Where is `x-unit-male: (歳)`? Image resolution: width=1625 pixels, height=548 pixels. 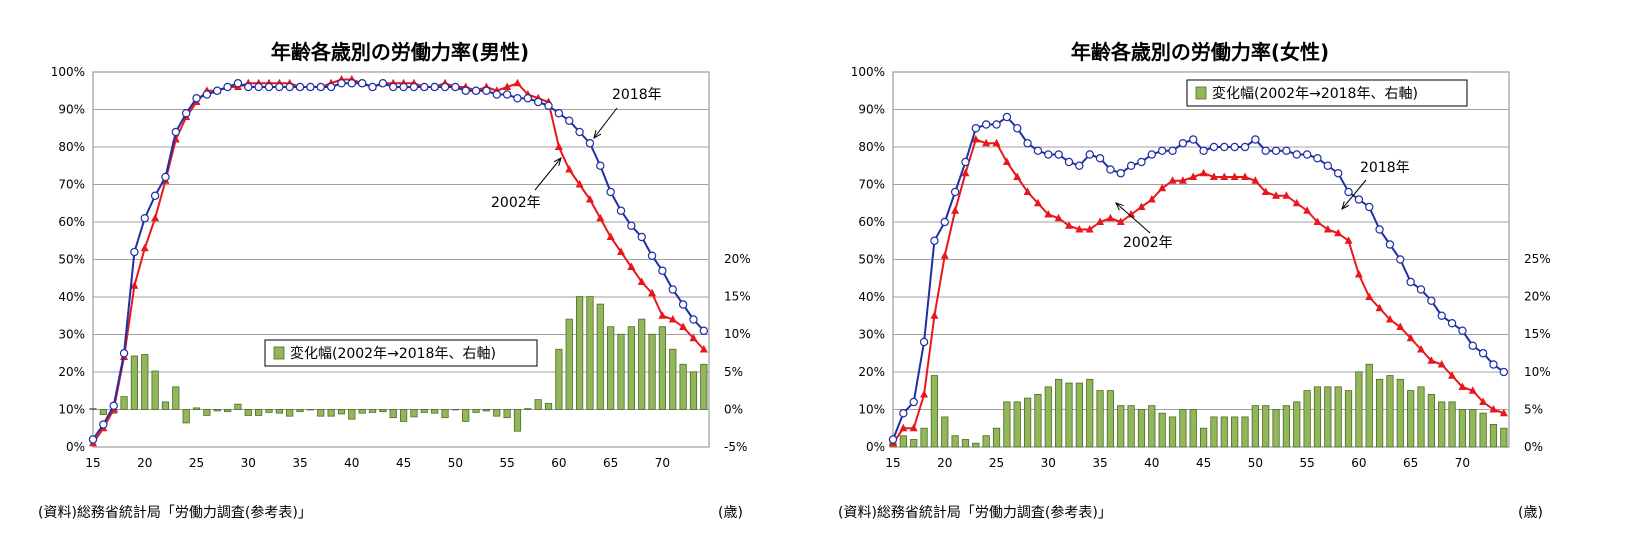
x-unit-male: (歳) is located at coordinates (730, 513).